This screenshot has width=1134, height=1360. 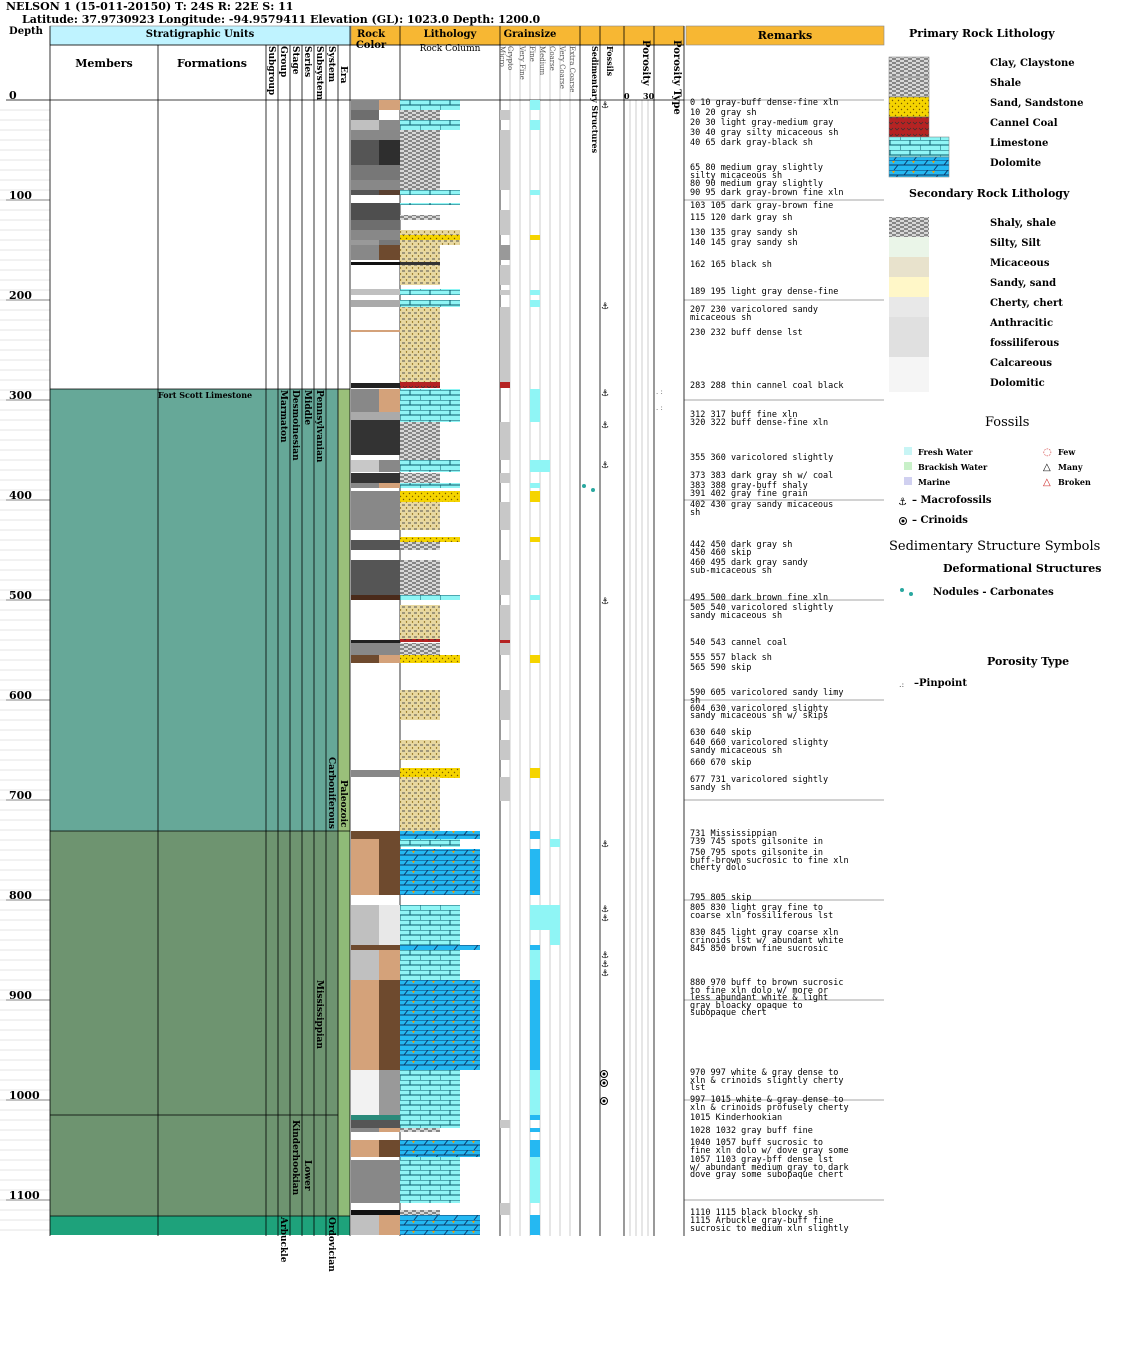 What do you see at coordinates (1017, 383) in the screenshot?
I see `legend-dolomitic: Dolomitic` at bounding box center [1017, 383].